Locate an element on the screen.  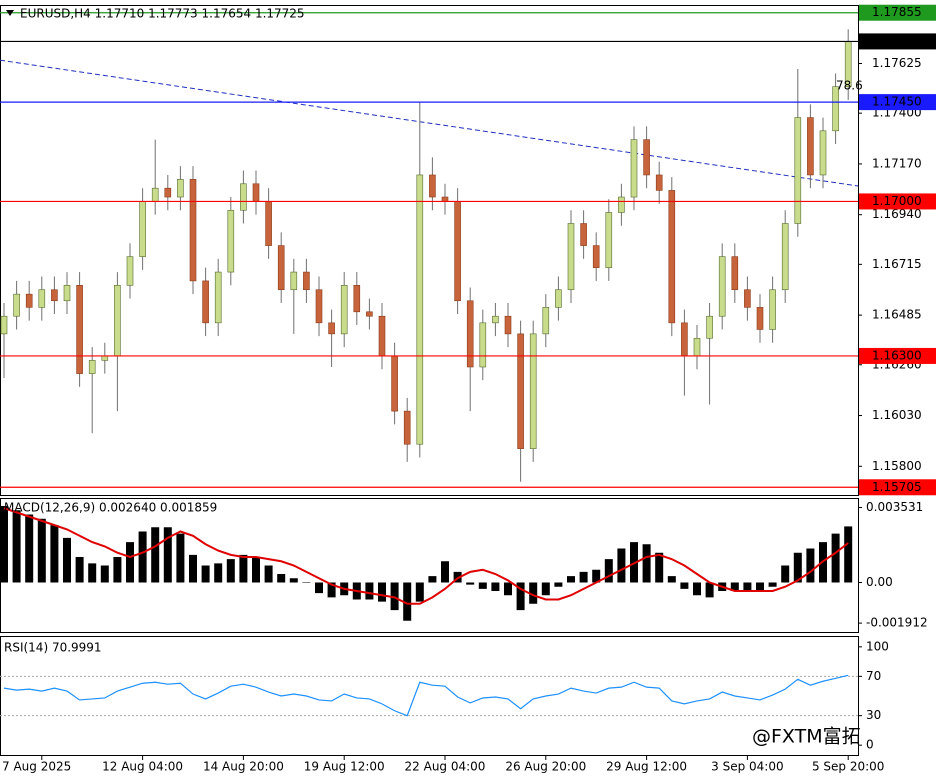
level-tag-label: 1.17725 is located at coordinates (897, 41).